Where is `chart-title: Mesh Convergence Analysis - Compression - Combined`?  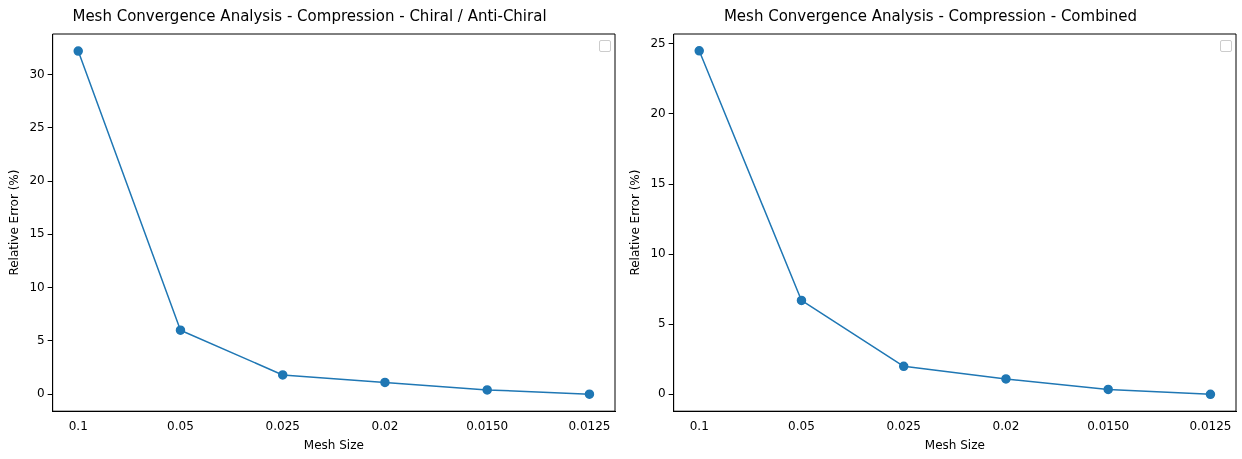
chart-title: Mesh Convergence Analysis - Compression - Combined is located at coordinates (930, 15).